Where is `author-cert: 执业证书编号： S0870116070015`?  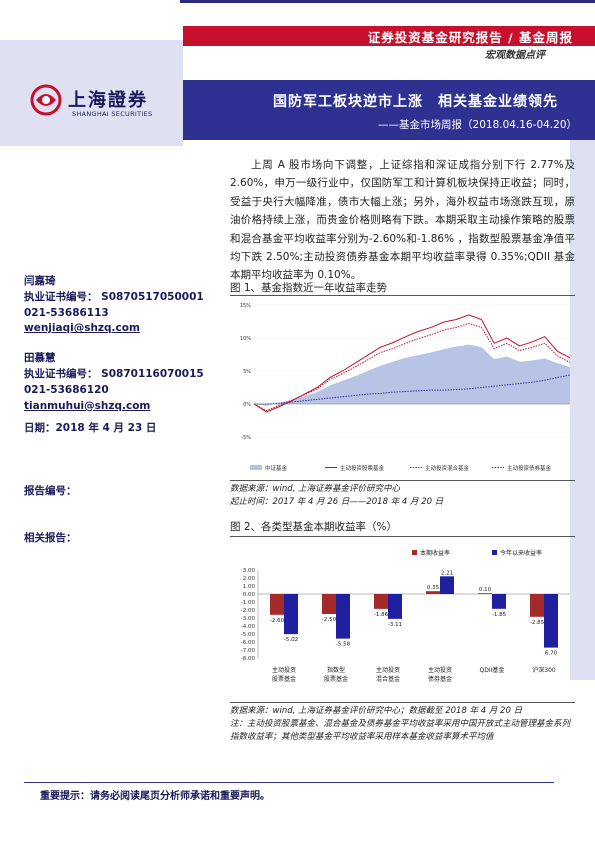
author-cert: 执业证书编号： S0870116070015 is located at coordinates (114, 373).